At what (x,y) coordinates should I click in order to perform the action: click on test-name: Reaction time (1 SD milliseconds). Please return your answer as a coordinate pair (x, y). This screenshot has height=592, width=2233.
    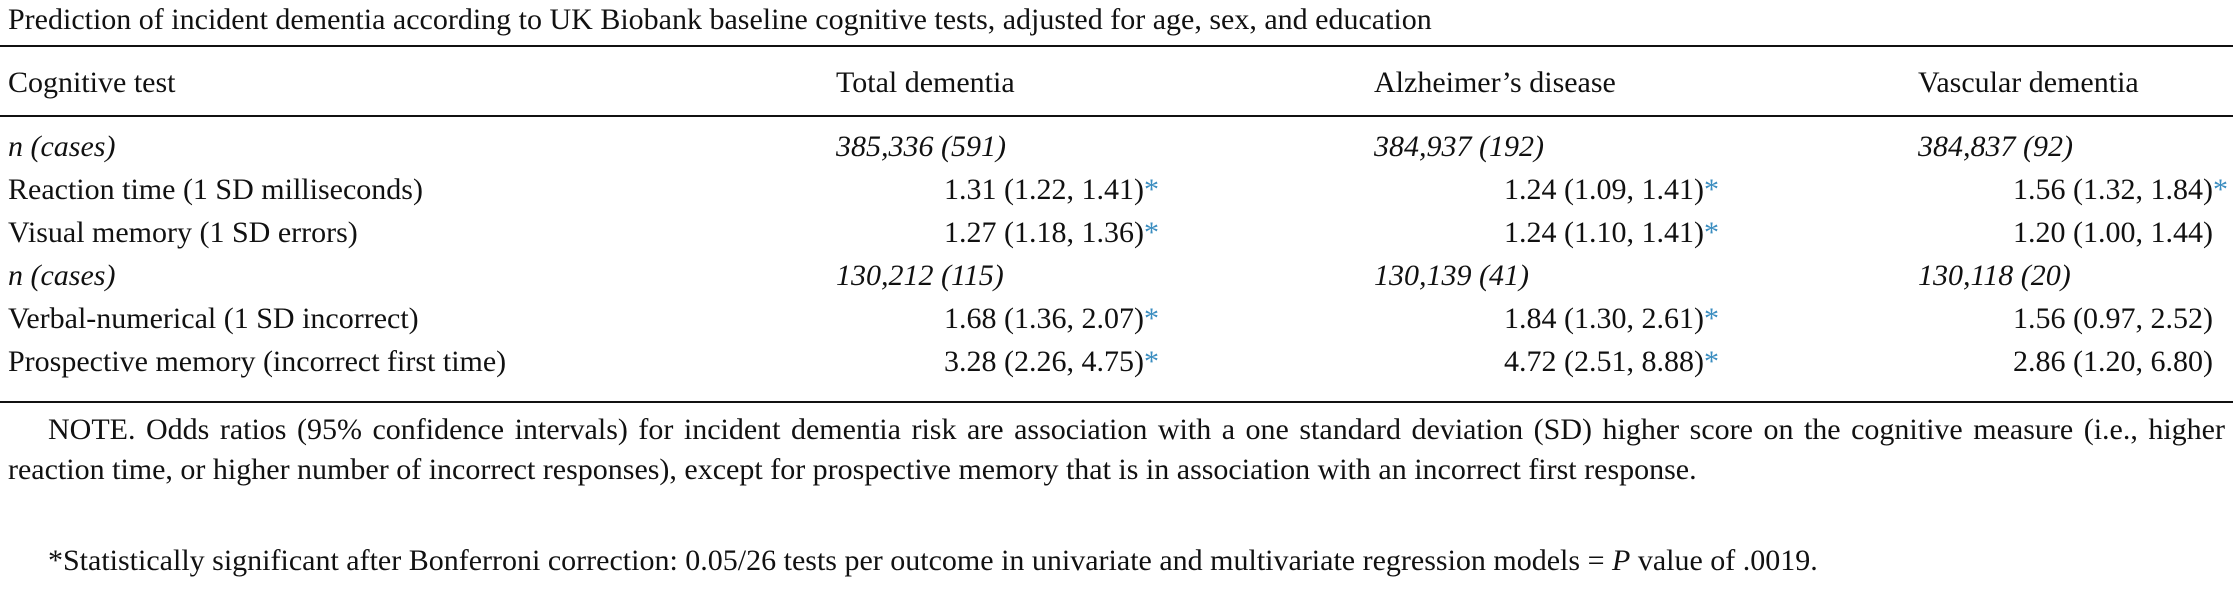
    Looking at the image, I should click on (215, 189).